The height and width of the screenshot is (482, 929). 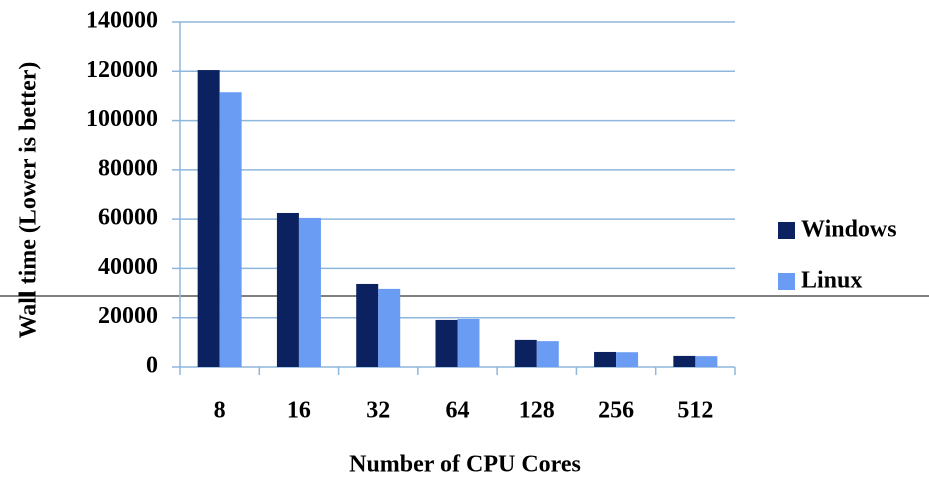 What do you see at coordinates (378, 411) in the screenshot?
I see `x-tick-label: 32` at bounding box center [378, 411].